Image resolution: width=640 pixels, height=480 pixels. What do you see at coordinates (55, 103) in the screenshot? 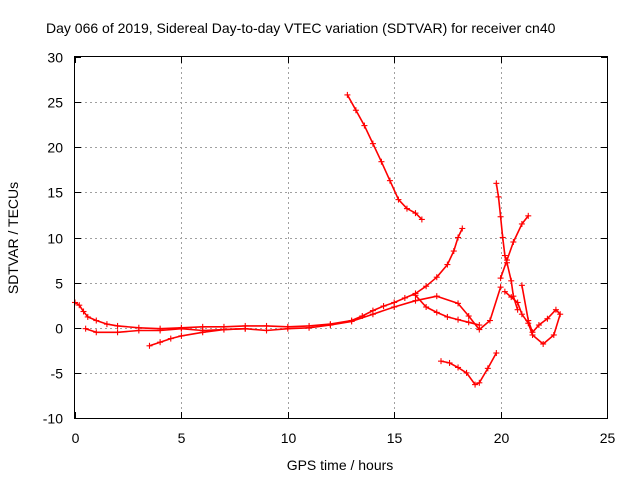
I see `y-tick-label: 25` at bounding box center [55, 103].